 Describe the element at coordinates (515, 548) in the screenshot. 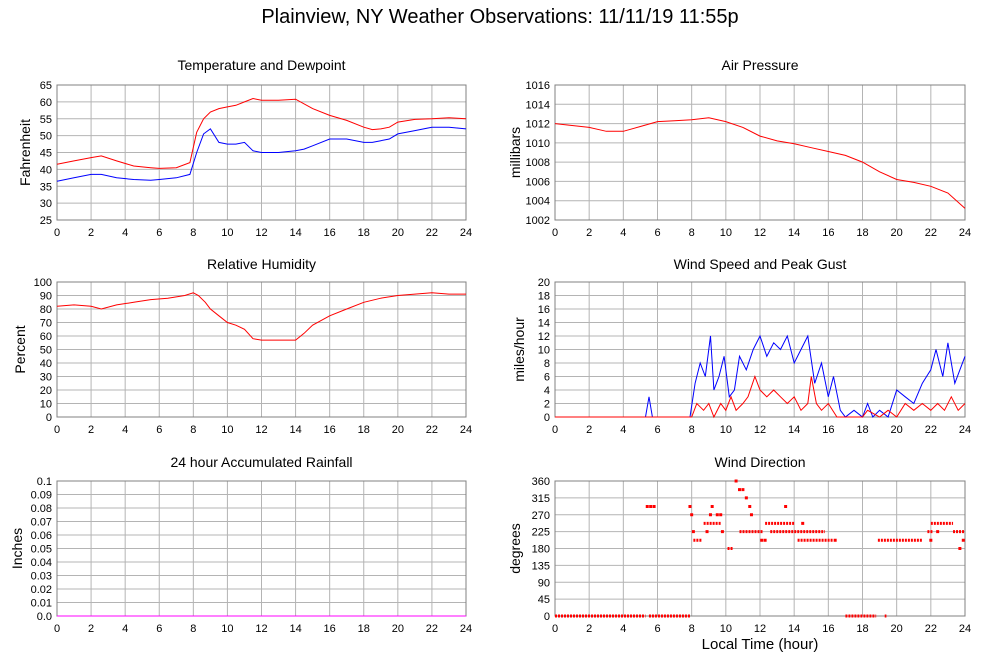

I see `y-axis-label: degrees` at that location.